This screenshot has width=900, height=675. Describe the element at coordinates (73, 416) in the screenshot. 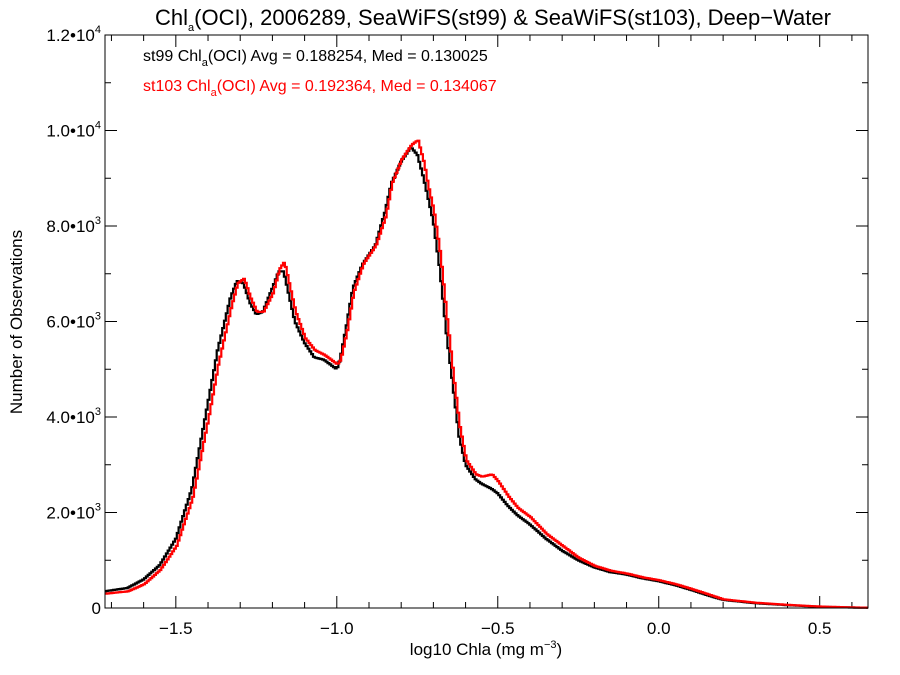

I see `y-tick-label: 4.0•103` at that location.